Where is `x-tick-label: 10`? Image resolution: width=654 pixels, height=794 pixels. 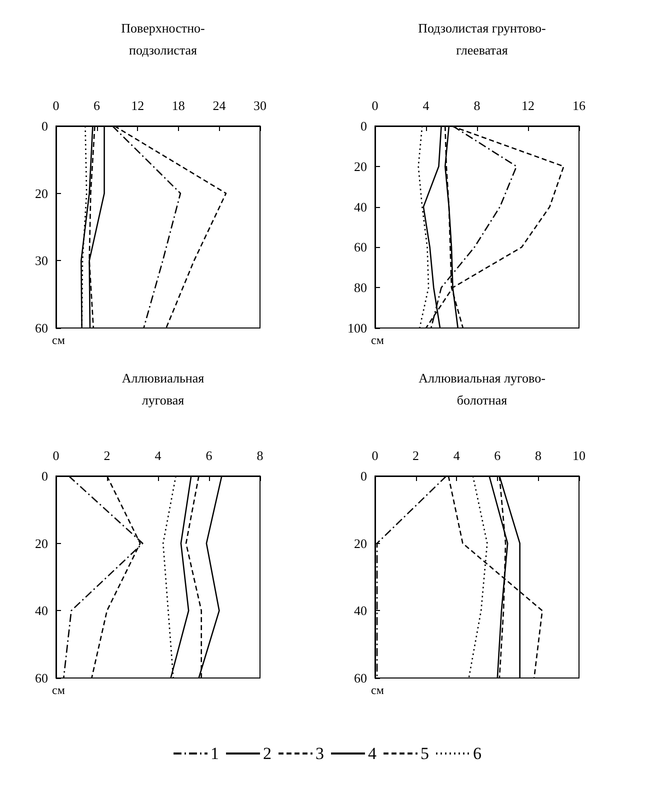
x-tick-label: 10 is located at coordinates (579, 455).